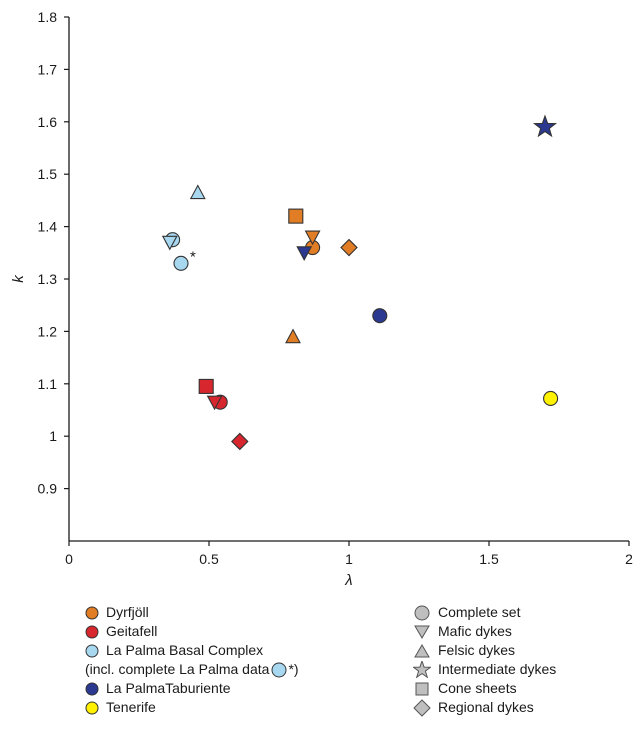  I want to click on legend-label-complete-set: Complete set, so click(479, 612).